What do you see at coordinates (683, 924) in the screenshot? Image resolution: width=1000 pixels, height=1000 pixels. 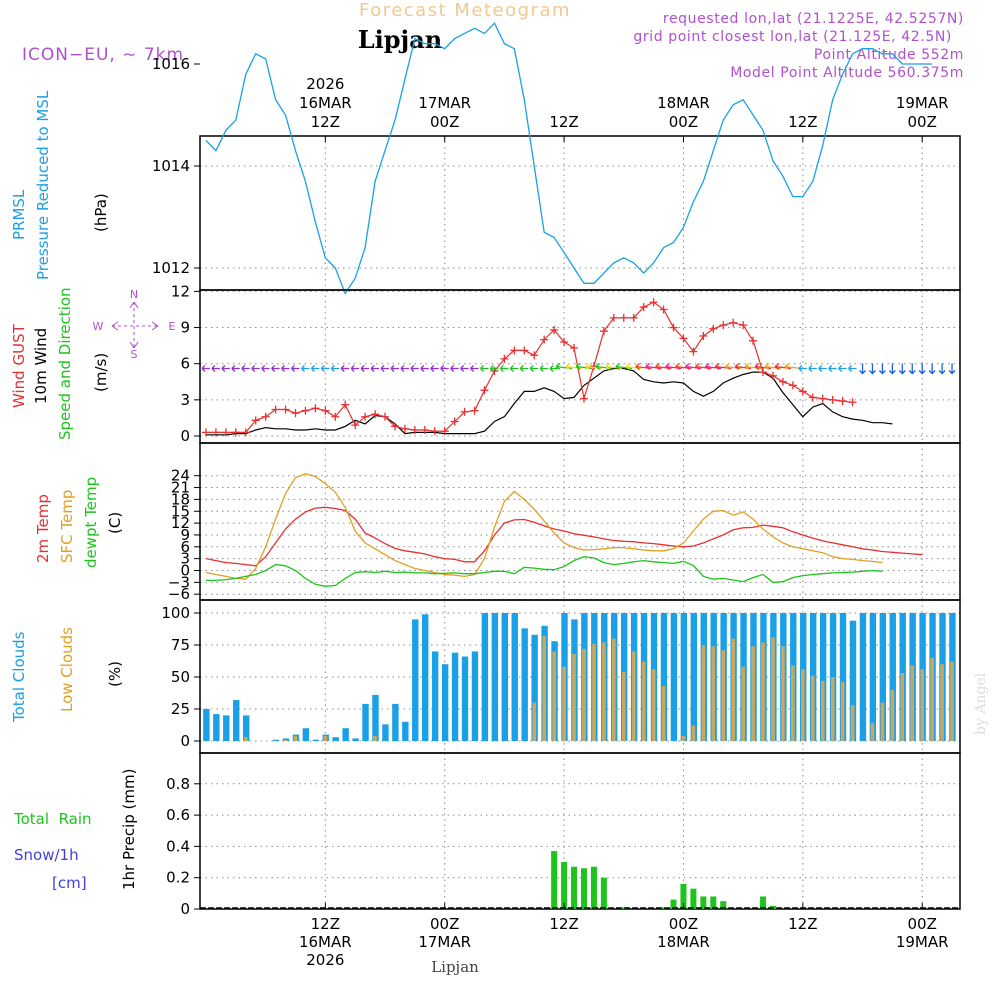 I see `bottom-time-label: 00Z` at bounding box center [683, 924].